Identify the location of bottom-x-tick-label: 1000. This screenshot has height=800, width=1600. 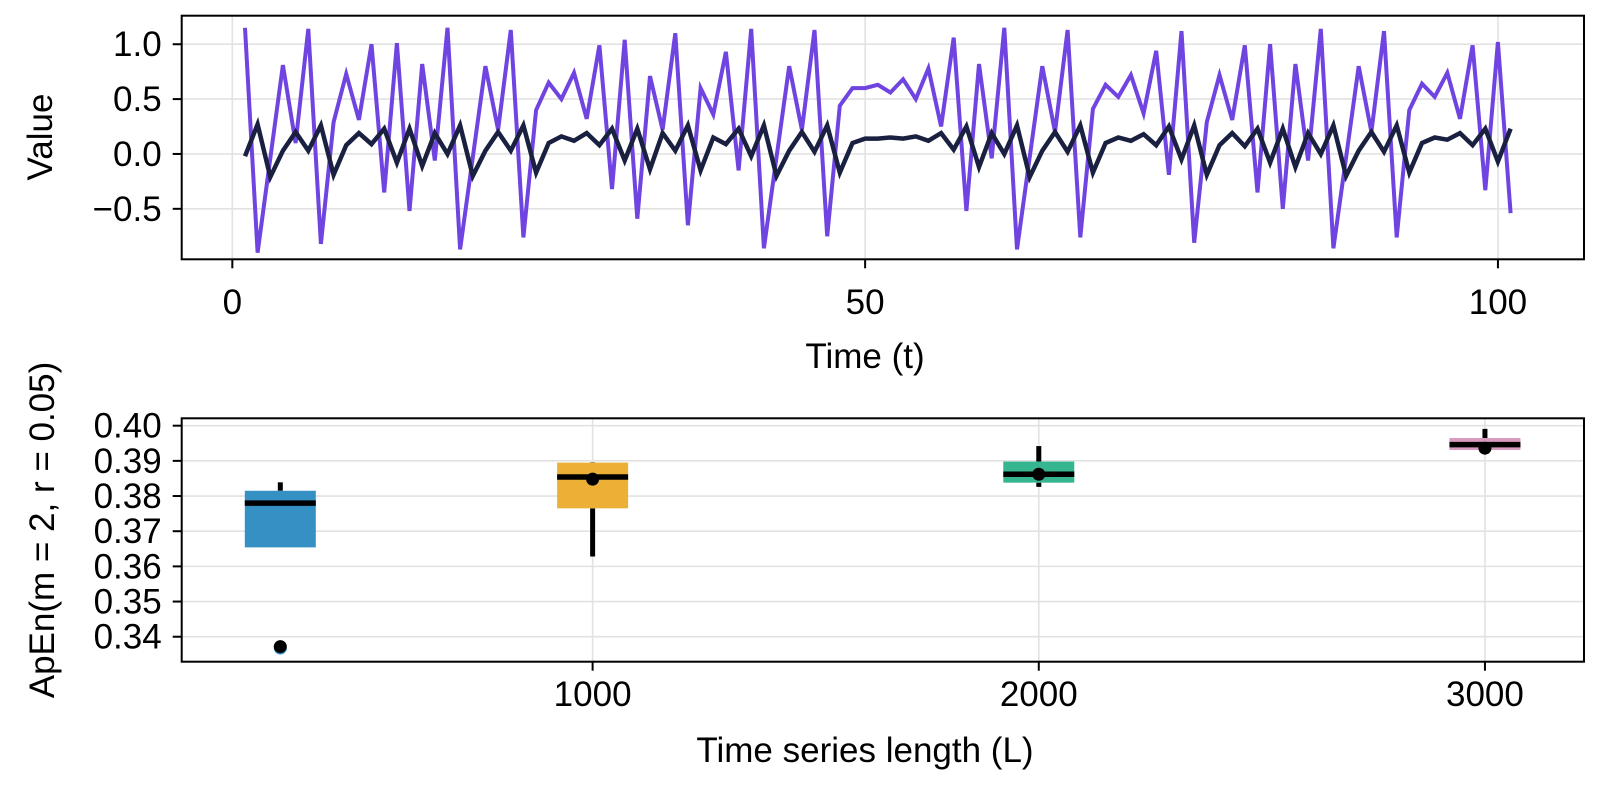
(593, 694).